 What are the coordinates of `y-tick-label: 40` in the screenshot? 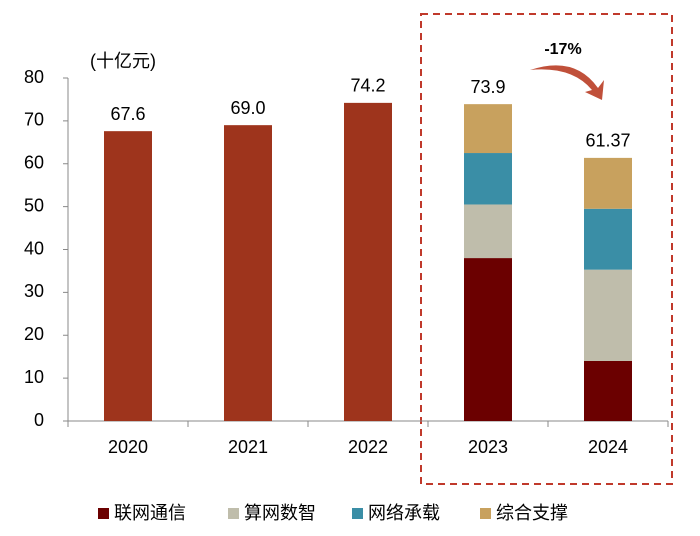 It's located at (34, 248).